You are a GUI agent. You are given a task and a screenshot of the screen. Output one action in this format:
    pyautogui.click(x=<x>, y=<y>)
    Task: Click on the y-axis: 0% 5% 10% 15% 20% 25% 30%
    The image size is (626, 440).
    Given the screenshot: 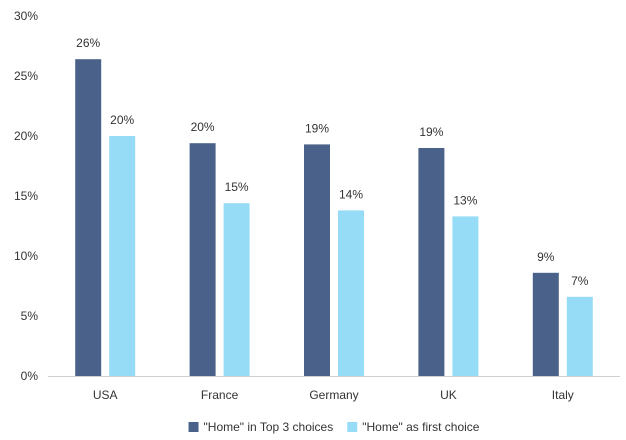 What is the action you would take?
    pyautogui.click(x=26, y=196)
    